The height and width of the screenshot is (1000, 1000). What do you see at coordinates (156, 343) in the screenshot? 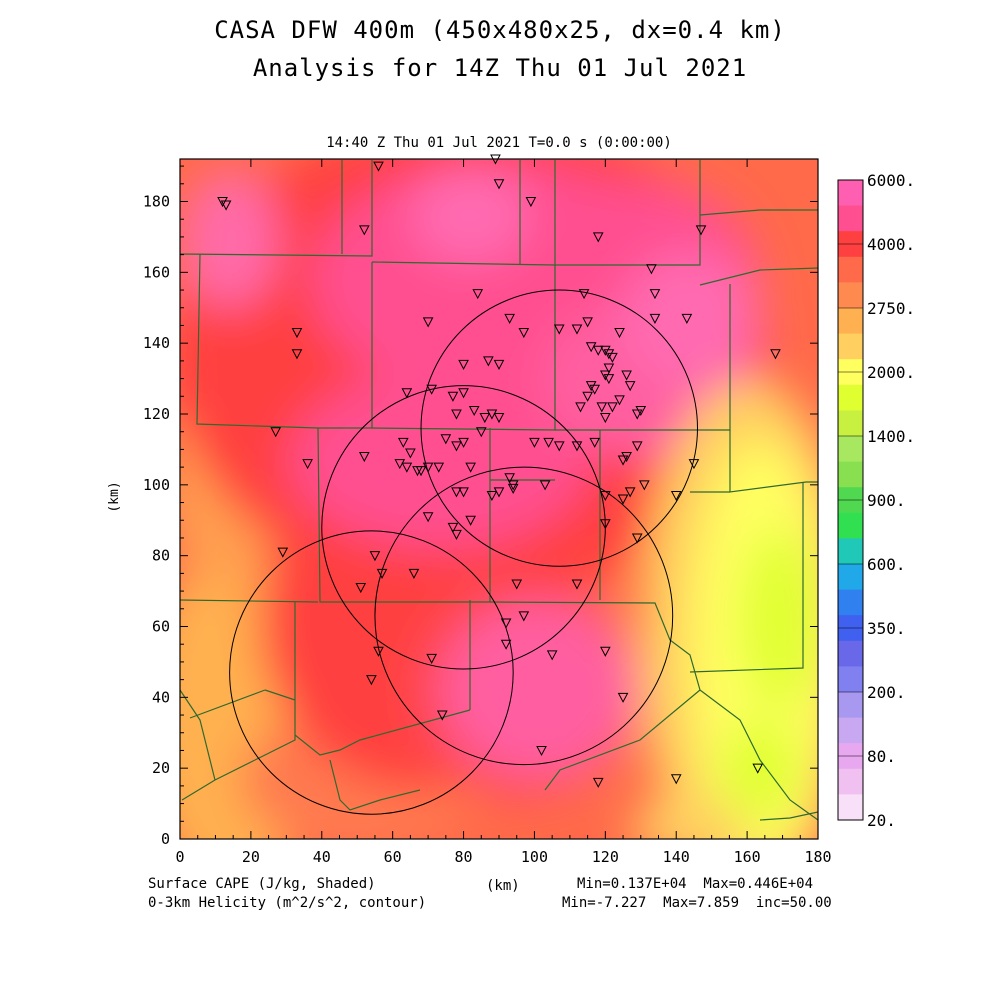
I see `y-tick-label: 140` at bounding box center [156, 343].